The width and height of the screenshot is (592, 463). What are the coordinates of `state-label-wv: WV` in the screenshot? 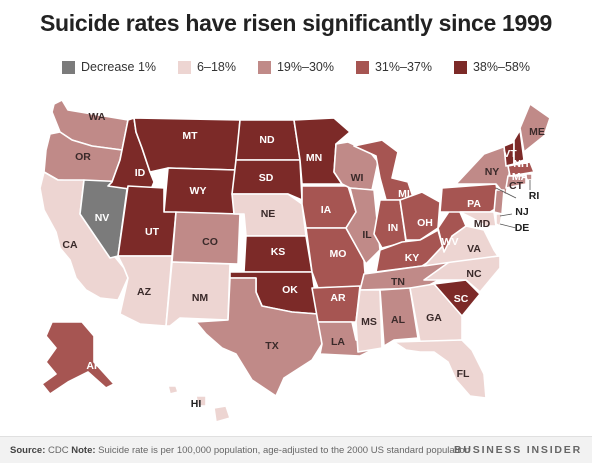 It's located at (450, 242).